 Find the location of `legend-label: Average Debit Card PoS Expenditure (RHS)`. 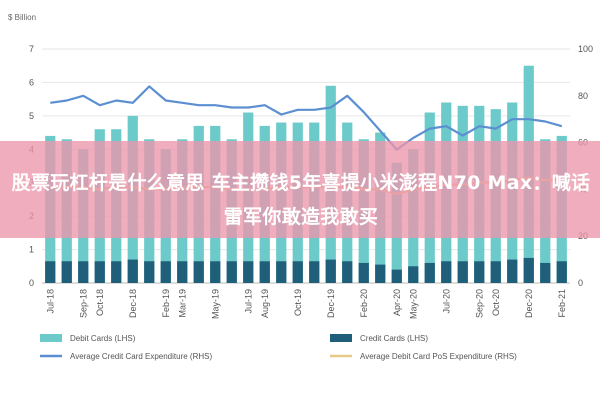

legend-label: Average Debit Card PoS Expenditure (RHS) is located at coordinates (438, 356).